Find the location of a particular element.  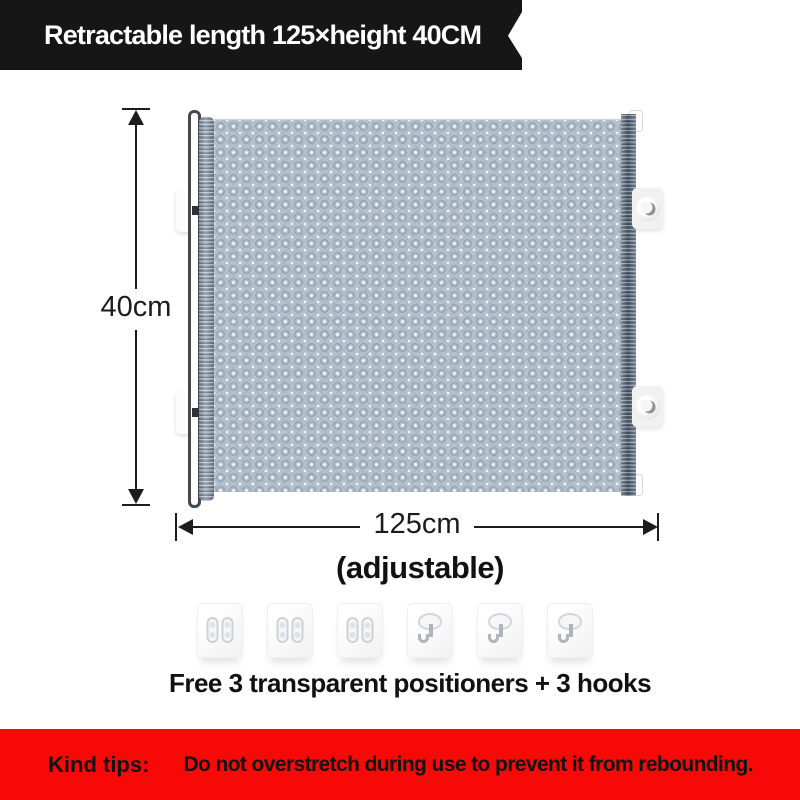

wall-bracket-bottom-right is located at coordinates (647, 406).